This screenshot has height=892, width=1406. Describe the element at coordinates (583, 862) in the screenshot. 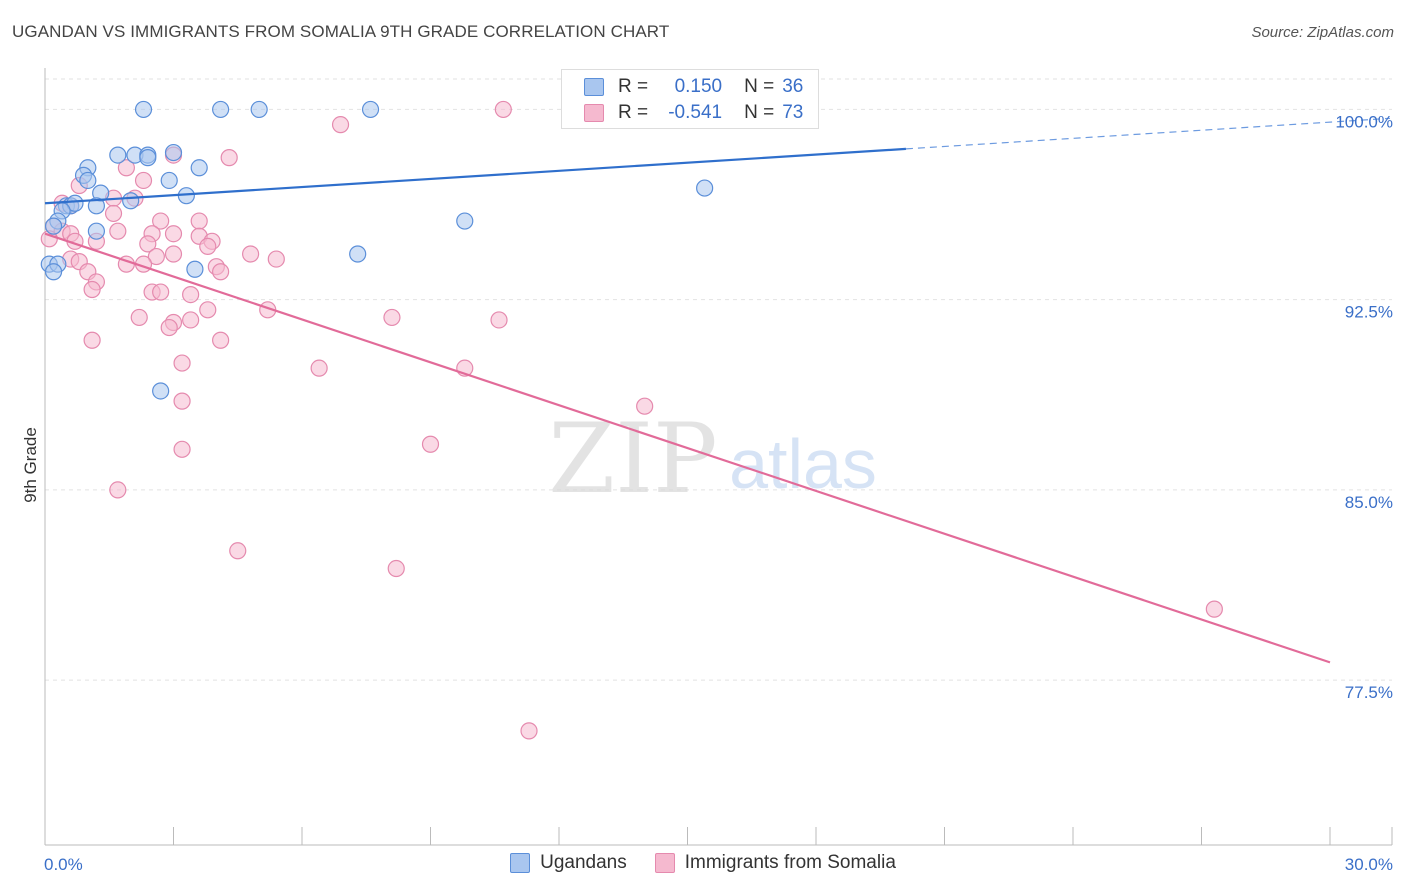

I see `legend-label-ugandans: Ugandans` at that location.